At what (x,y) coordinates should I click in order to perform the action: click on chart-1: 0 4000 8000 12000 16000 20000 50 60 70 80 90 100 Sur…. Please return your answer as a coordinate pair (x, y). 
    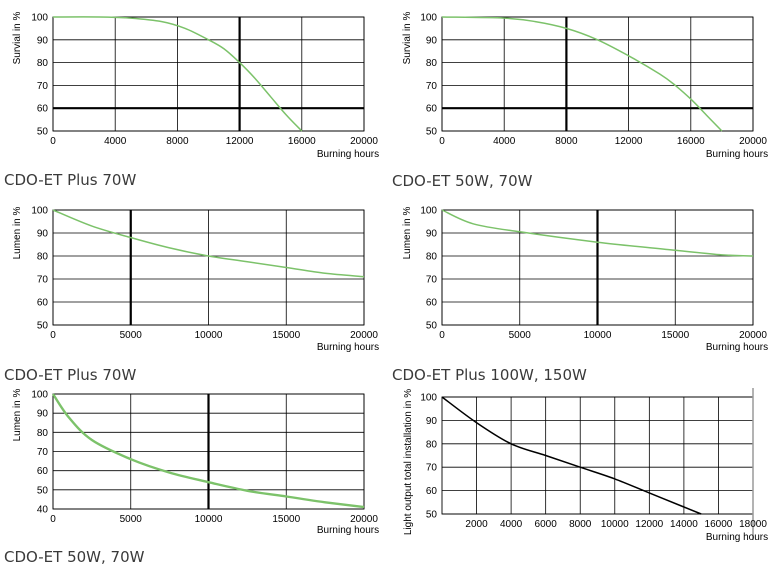
    Looking at the image, I should click on (195, 86).